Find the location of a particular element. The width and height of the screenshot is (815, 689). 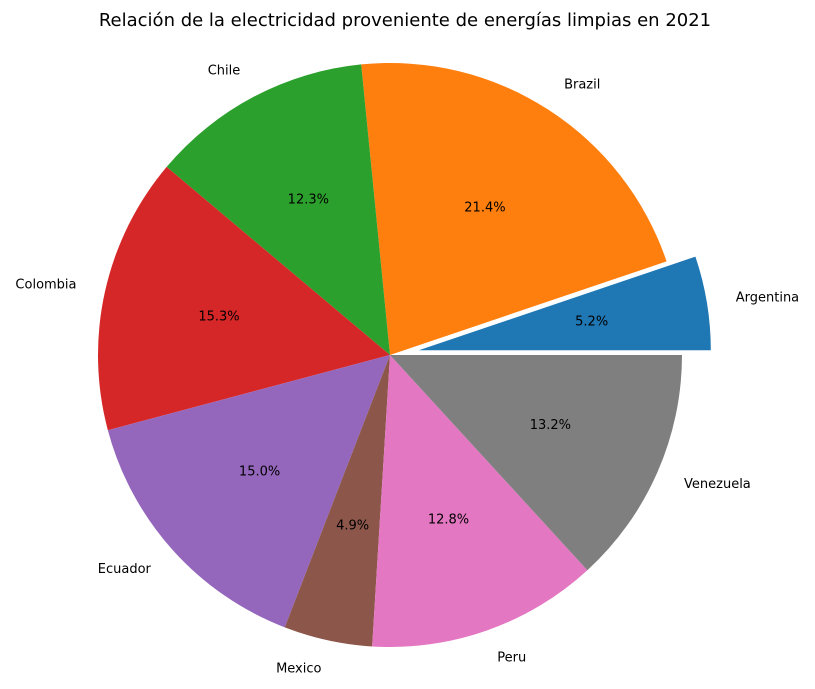

pie-slice-argentina is located at coordinates (564, 303).